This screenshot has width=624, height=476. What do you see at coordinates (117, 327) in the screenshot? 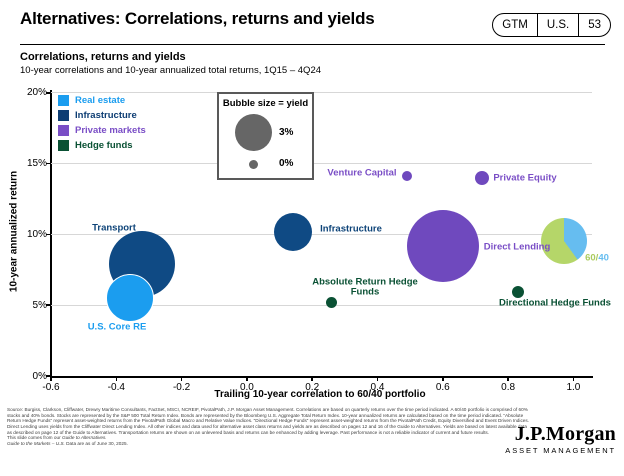
I see `bubble-label-us_core_re: U.S. Core RE` at bounding box center [117, 327].